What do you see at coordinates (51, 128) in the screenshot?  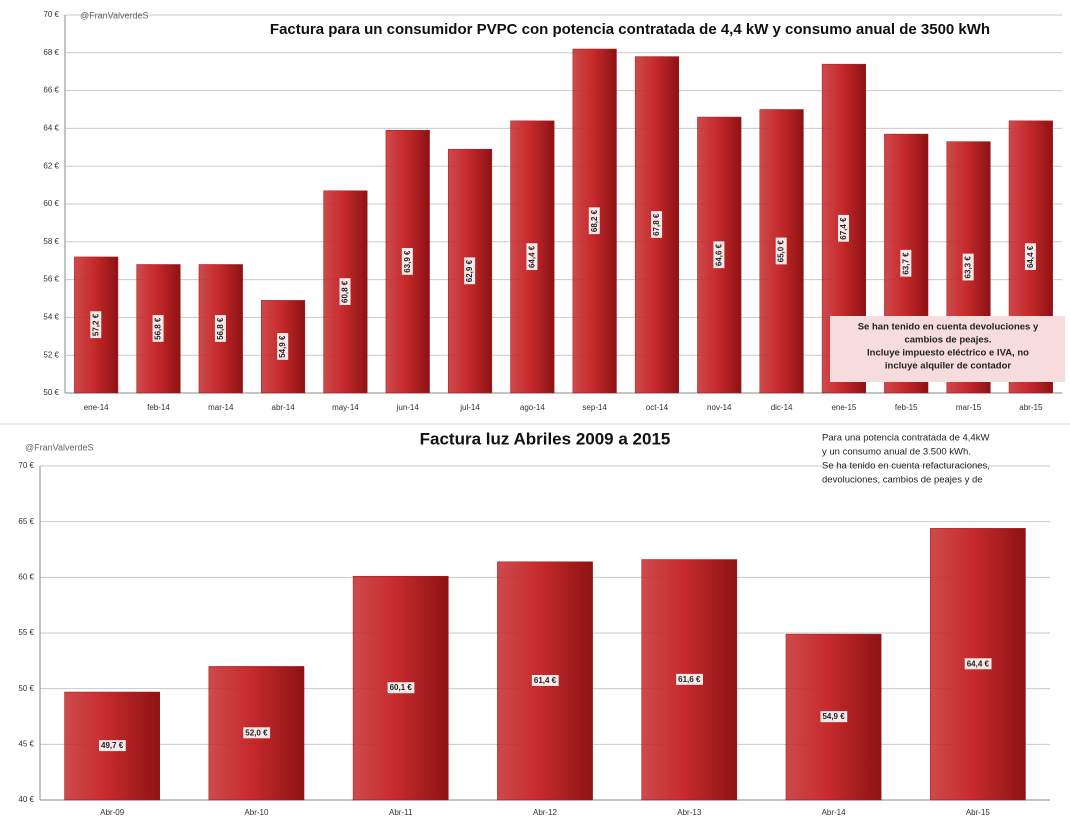 I see `y-tick-label: 64 €` at bounding box center [51, 128].